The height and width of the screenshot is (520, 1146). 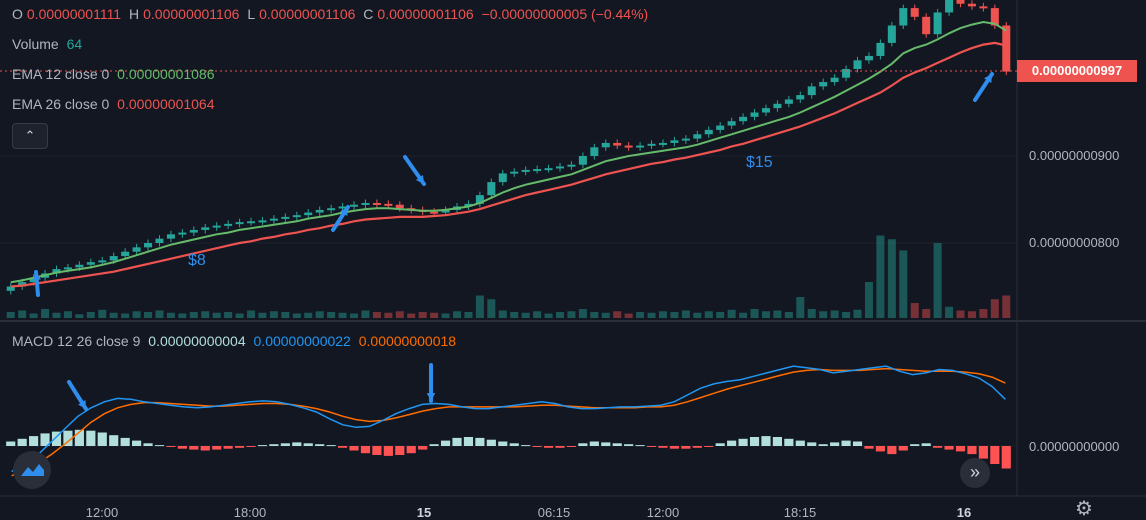 What do you see at coordinates (759, 162) in the screenshot?
I see `annotation-15: $15` at bounding box center [759, 162].